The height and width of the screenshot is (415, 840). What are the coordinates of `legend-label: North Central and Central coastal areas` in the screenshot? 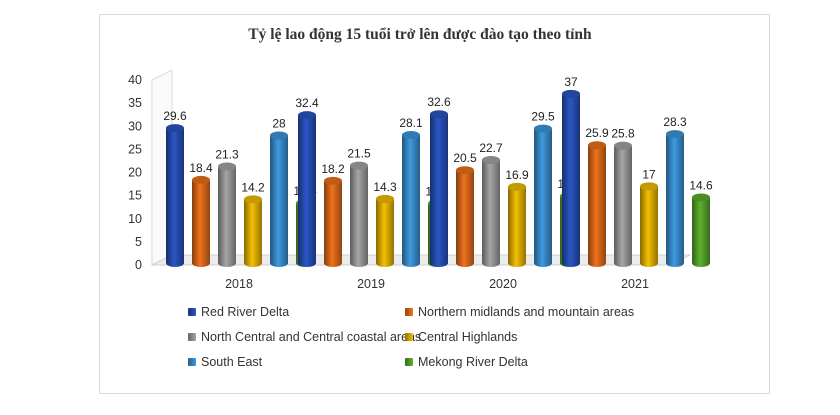 It's located at (311, 337).